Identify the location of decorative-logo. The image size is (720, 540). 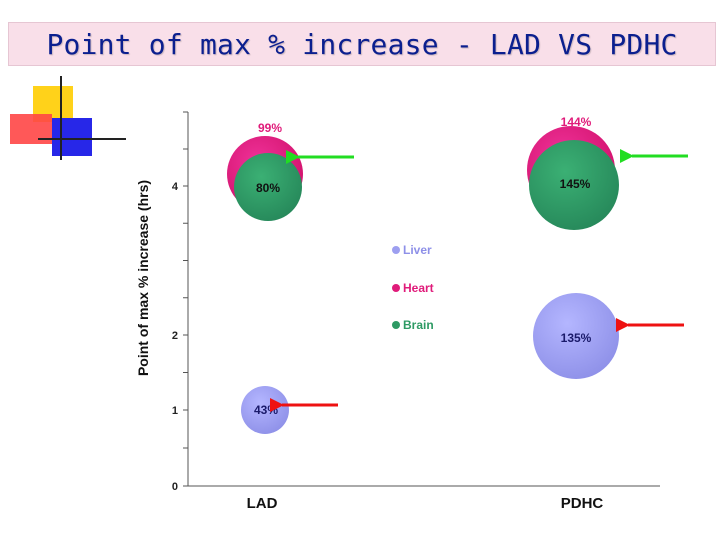
(68, 118).